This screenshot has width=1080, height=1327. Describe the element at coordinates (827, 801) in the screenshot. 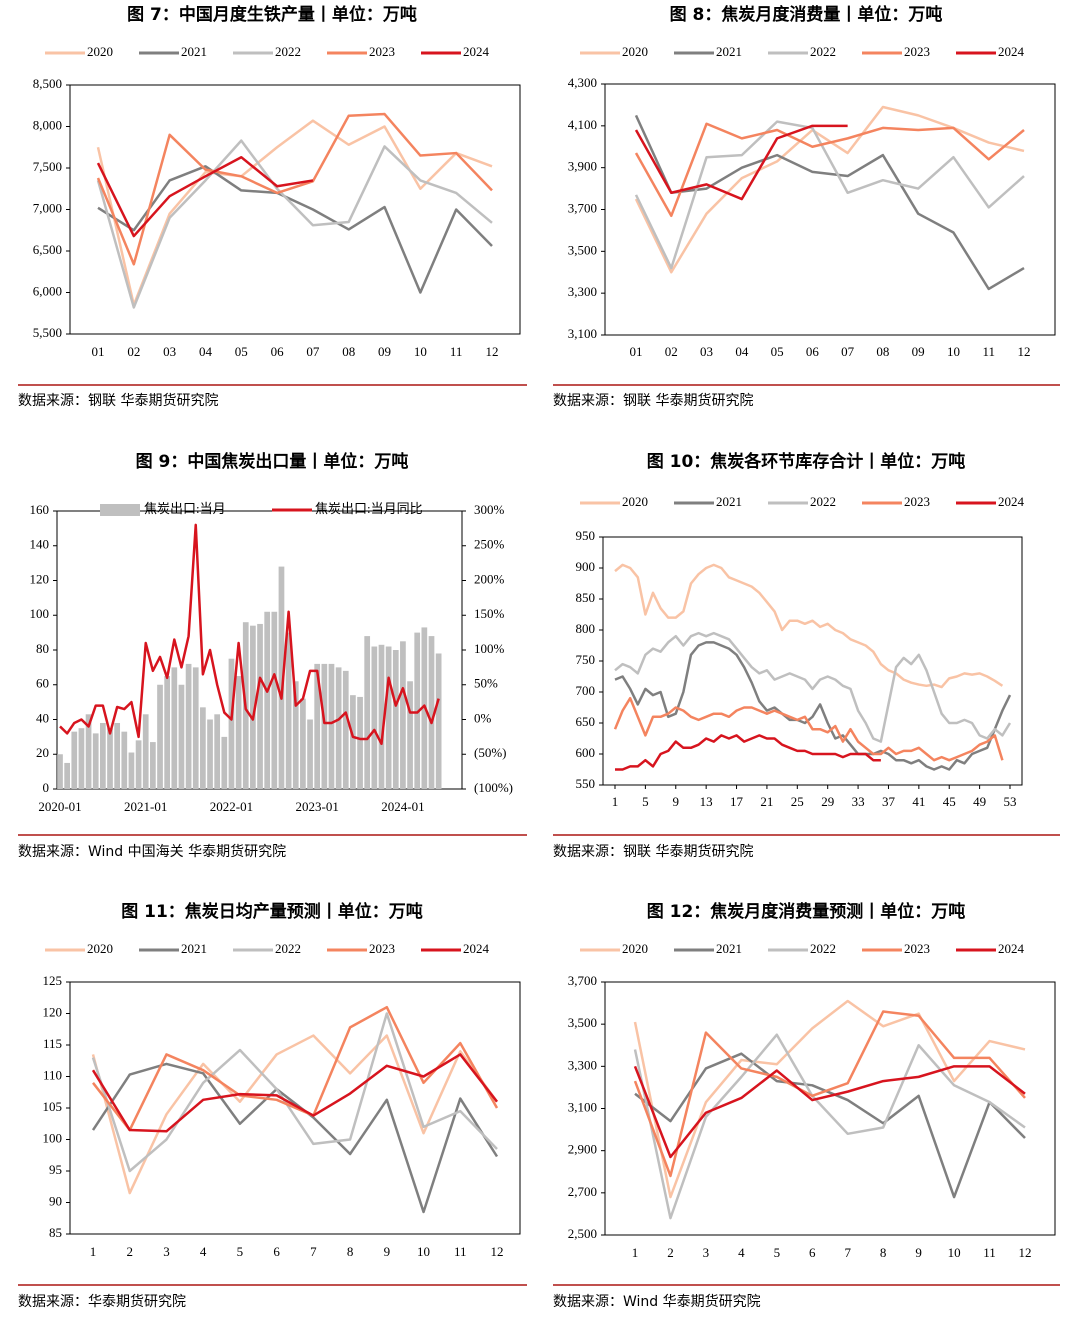

I see `x-tick-label: 29` at that location.